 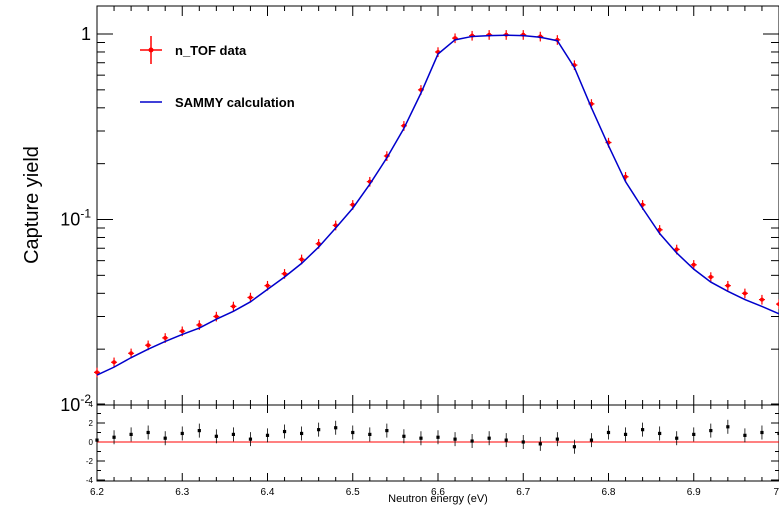 What do you see at coordinates (90, 480) in the screenshot?
I see `bottom-y-tick-label: -4` at bounding box center [90, 480].